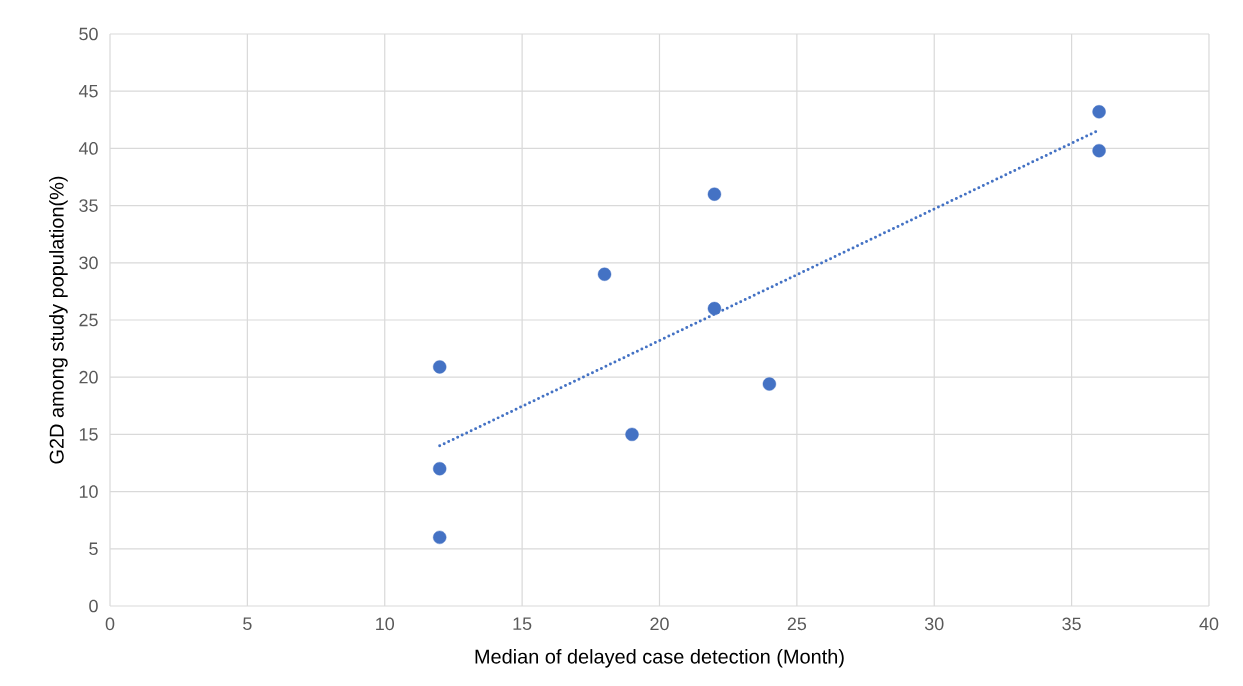 This screenshot has height=686, width=1243. Describe the element at coordinates (659, 658) in the screenshot. I see `x-axis-title: Median of delayed case detection (Month)` at that location.